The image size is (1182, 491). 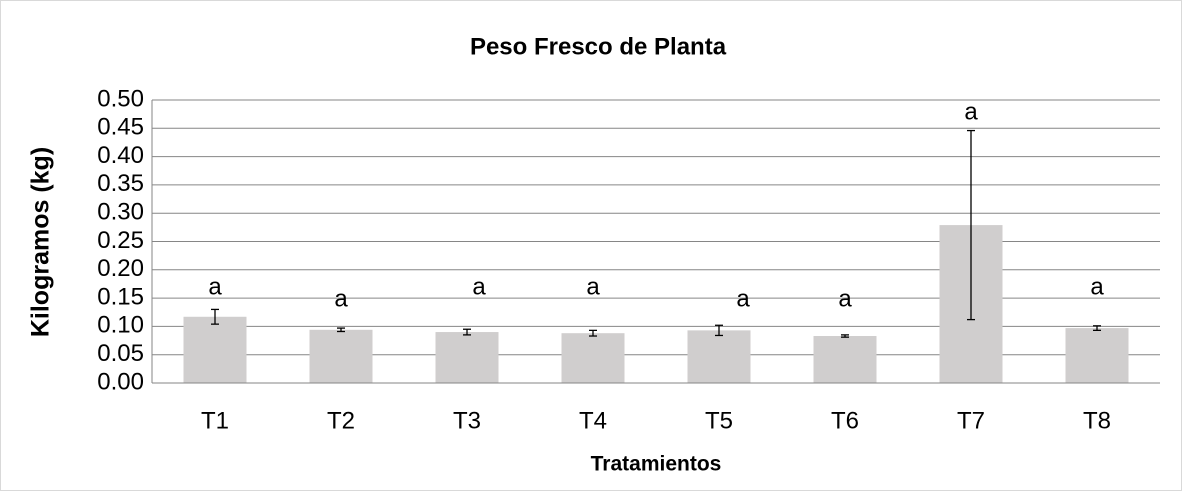 I want to click on y-tick-label: 0.00, so click(x=120, y=381).